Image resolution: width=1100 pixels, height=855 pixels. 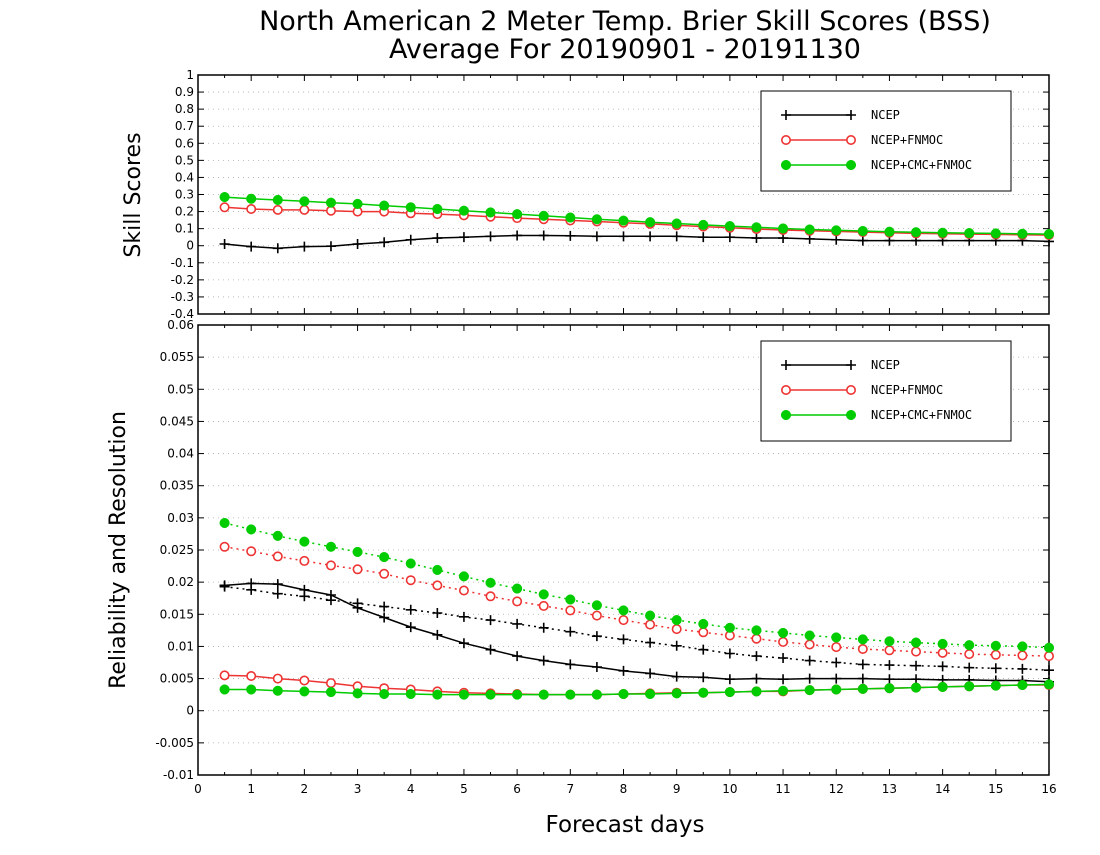 I want to click on bottom-x-tick-label-8: 8, so click(x=624, y=789).